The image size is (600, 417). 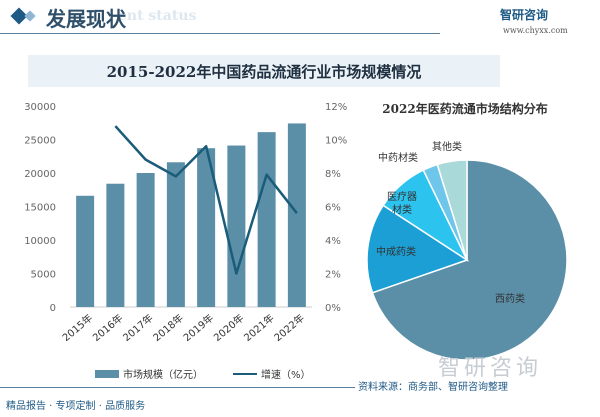 I want to click on chart-title: 2015-2022年中国药品流通行业市场规模情况, so click(x=264, y=72).